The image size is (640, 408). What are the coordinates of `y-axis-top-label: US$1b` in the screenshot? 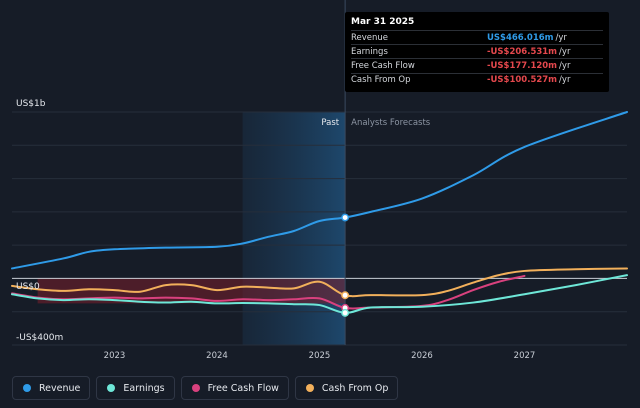 It's located at (31, 104).